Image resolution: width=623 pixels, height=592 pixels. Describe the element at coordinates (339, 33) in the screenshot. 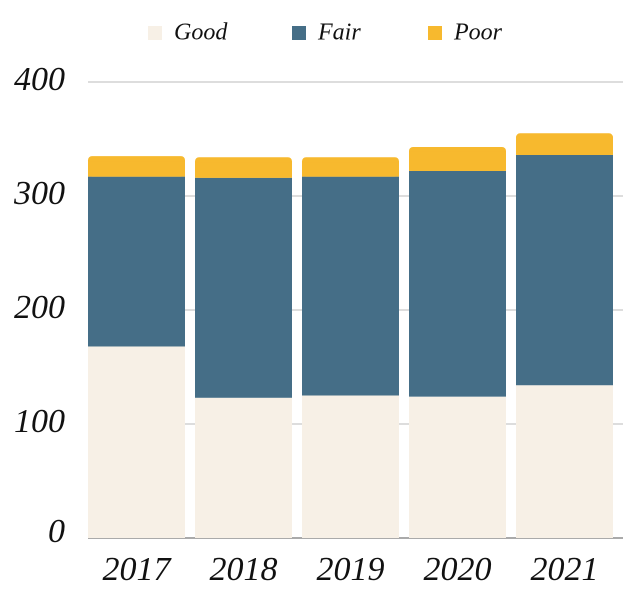

I see `legend-label: Fair` at that location.